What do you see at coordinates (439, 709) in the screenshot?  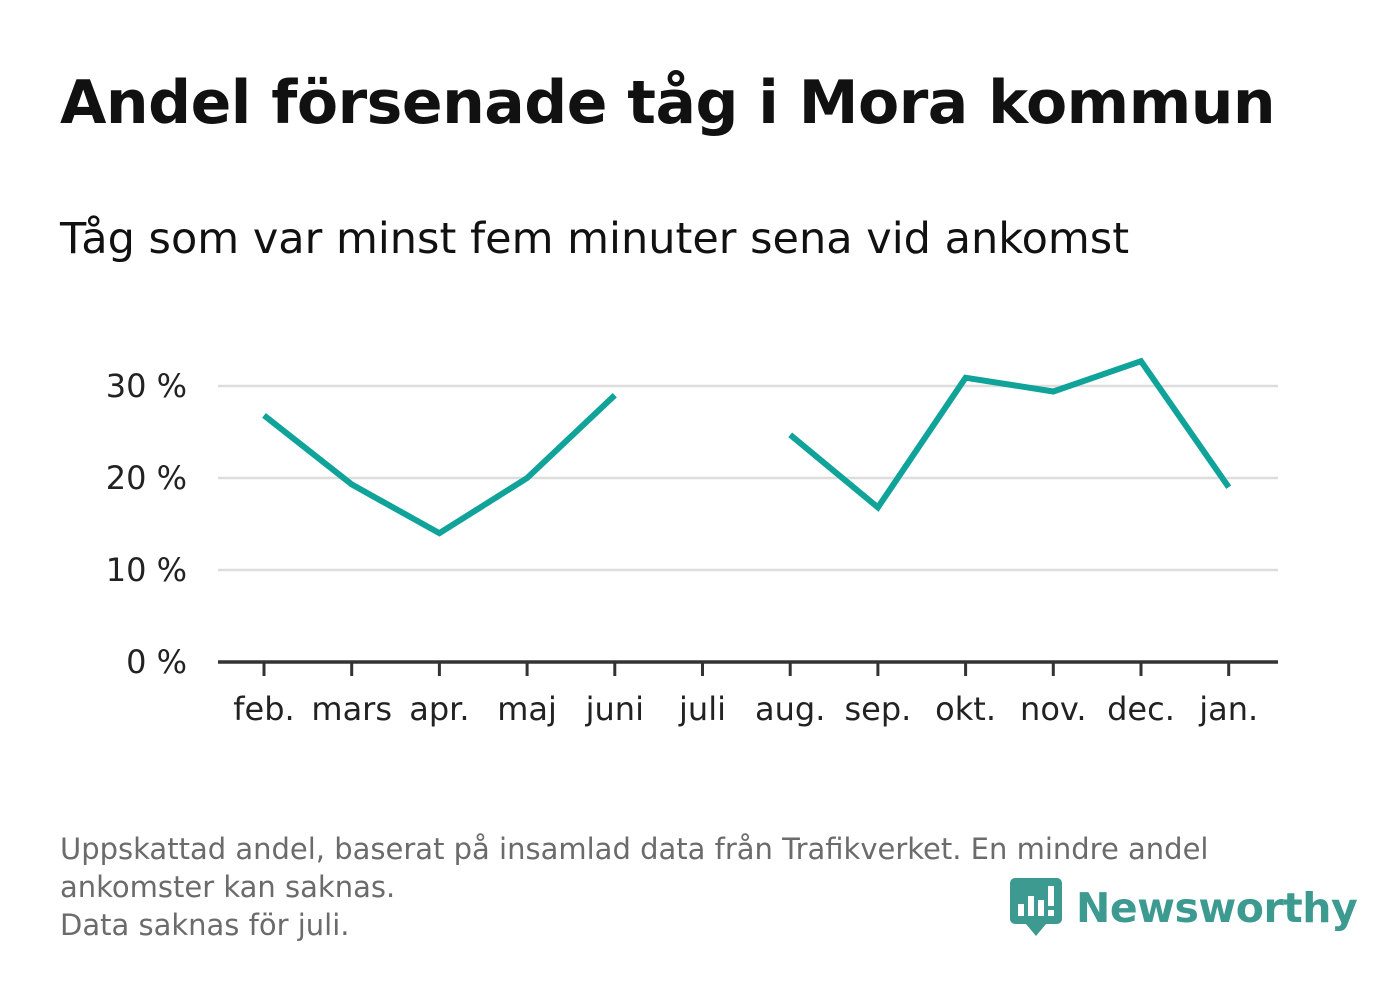 I see `x-tick-label: apr.` at bounding box center [439, 709].